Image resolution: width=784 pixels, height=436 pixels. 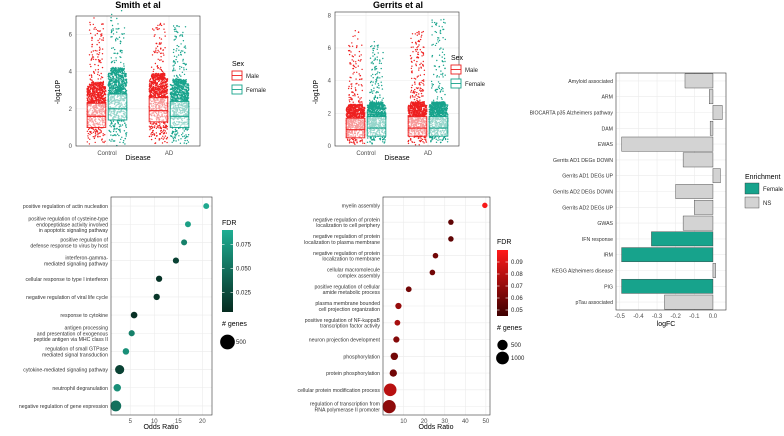 What do you see at coordinates (96, 115) in the screenshot?
I see `box-body` at bounding box center [96, 115].